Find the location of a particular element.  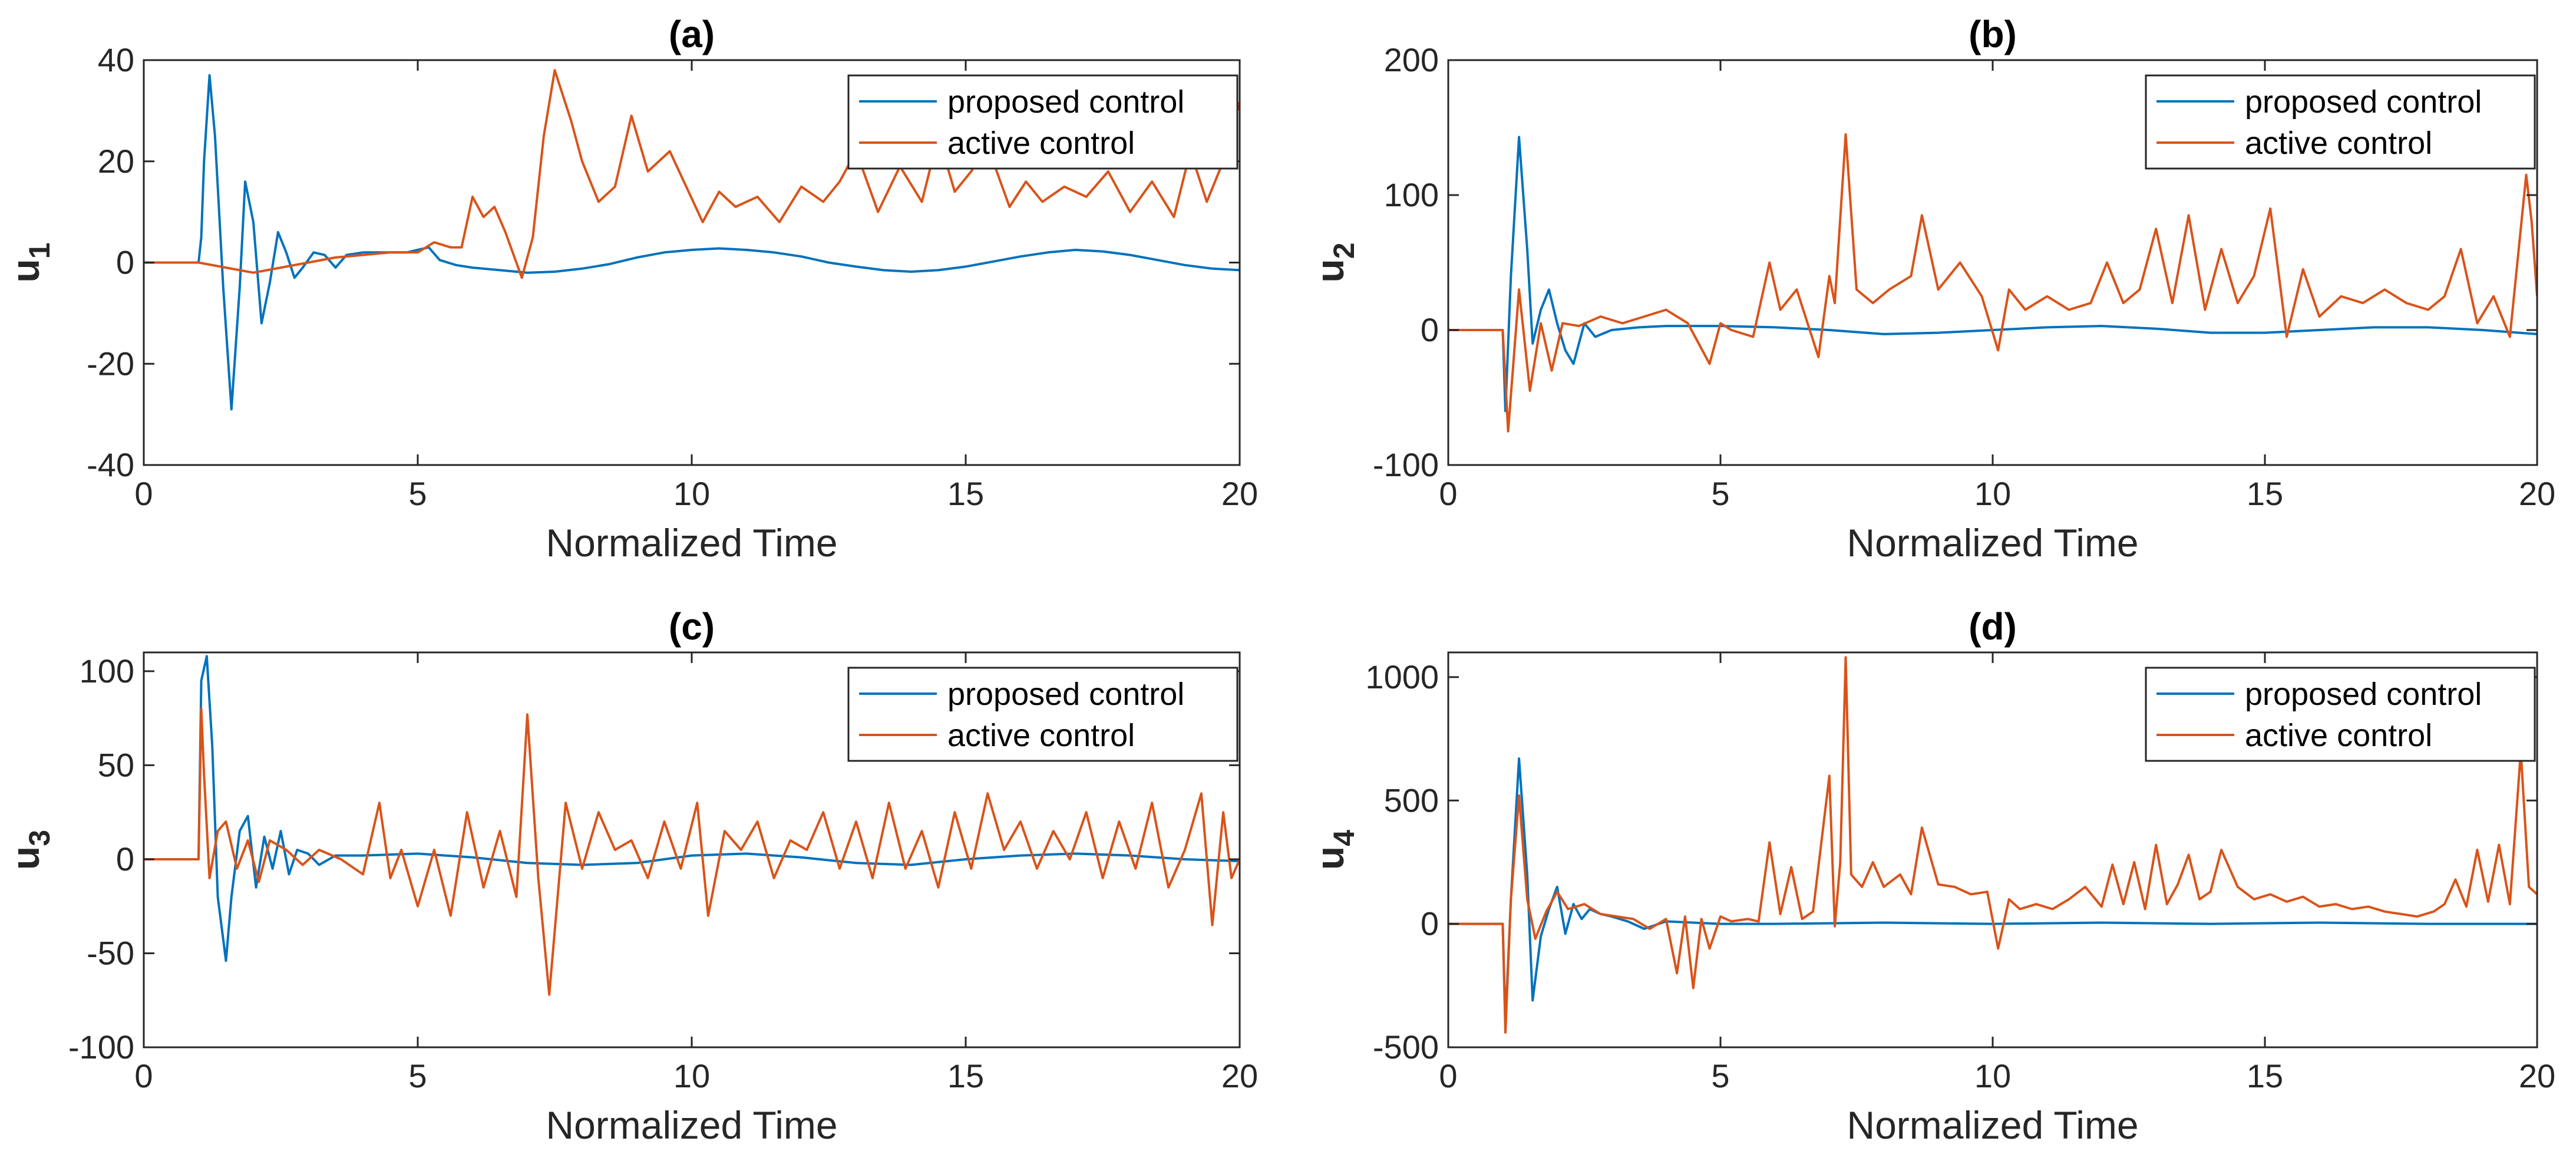

series-line-active-b is located at coordinates (1992, 283).